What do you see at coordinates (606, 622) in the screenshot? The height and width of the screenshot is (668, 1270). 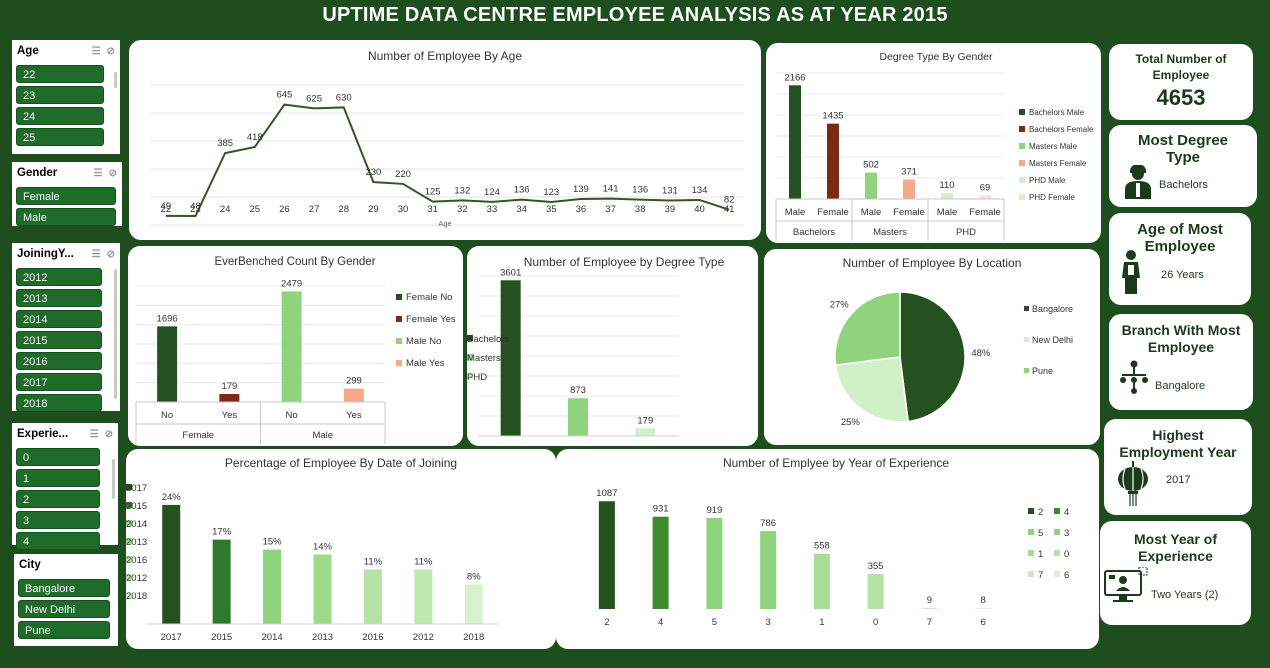 I see `x-tick-label: 2` at bounding box center [606, 622].